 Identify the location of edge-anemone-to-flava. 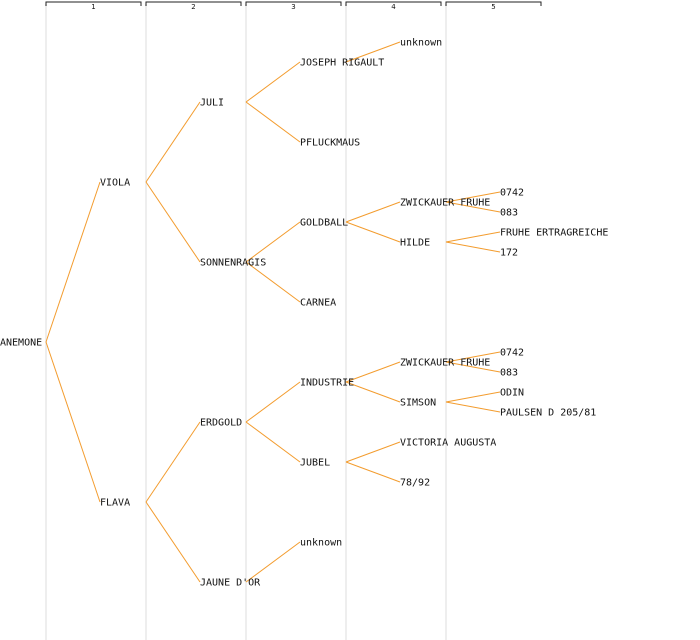
(73, 422).